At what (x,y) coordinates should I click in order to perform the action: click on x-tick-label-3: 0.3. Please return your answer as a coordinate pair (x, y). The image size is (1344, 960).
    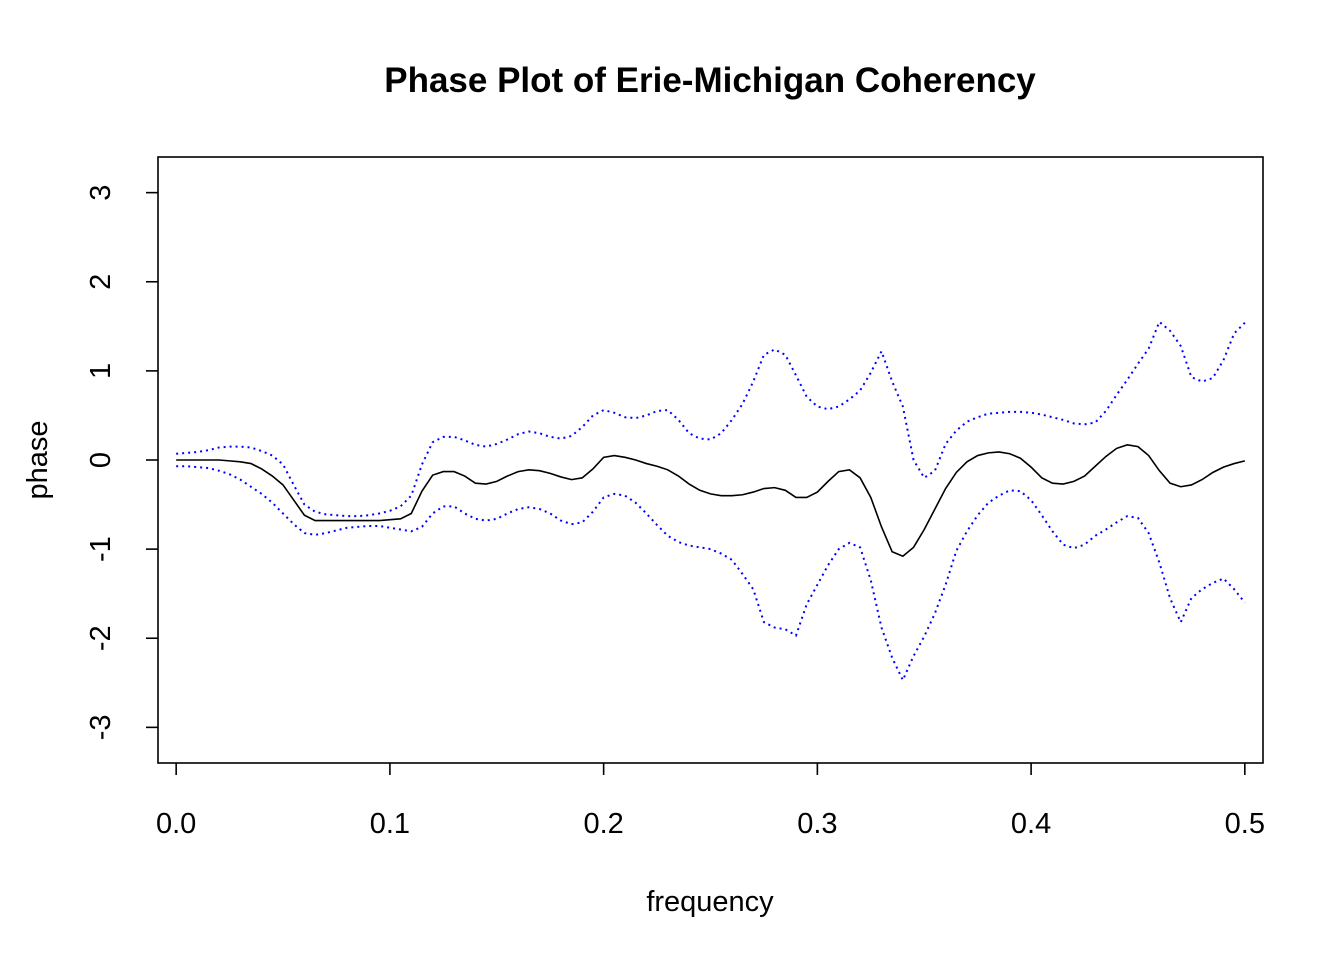
    Looking at the image, I should click on (817, 824).